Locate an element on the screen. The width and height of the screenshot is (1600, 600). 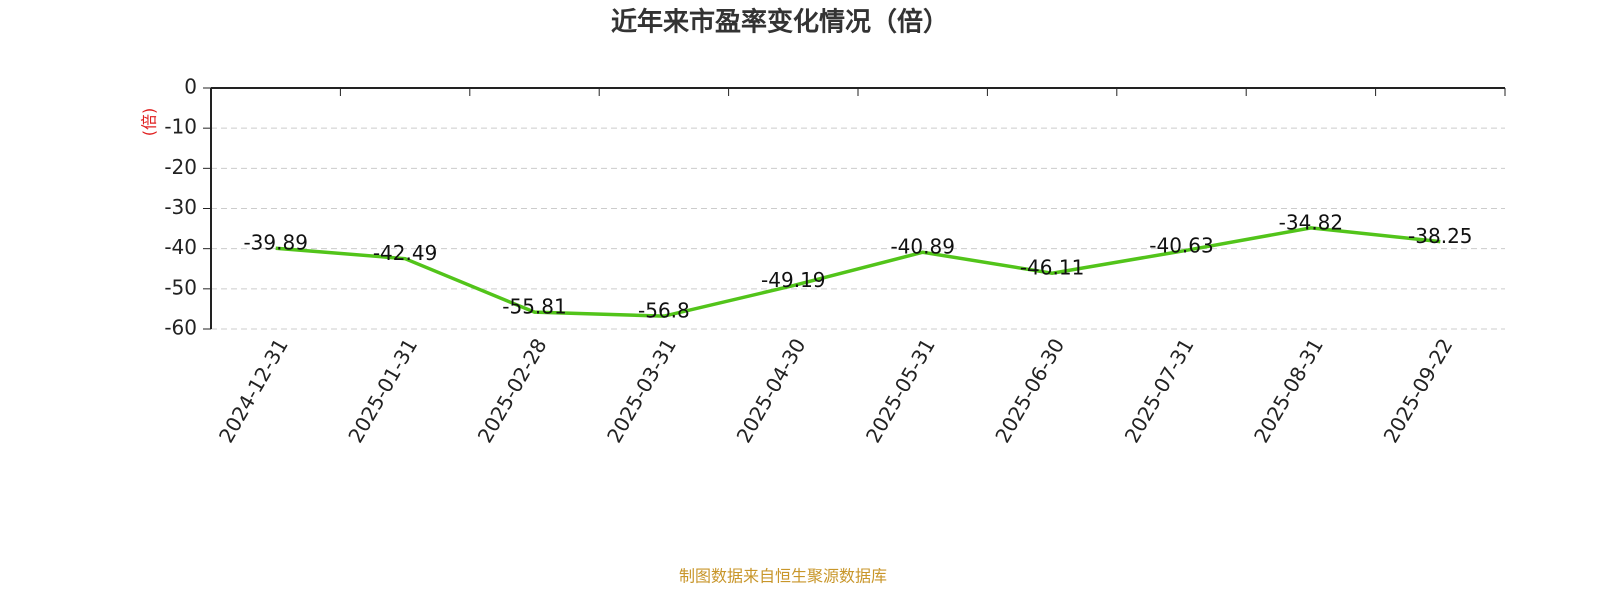
y-tick-label: -50 is located at coordinates (180, 287).